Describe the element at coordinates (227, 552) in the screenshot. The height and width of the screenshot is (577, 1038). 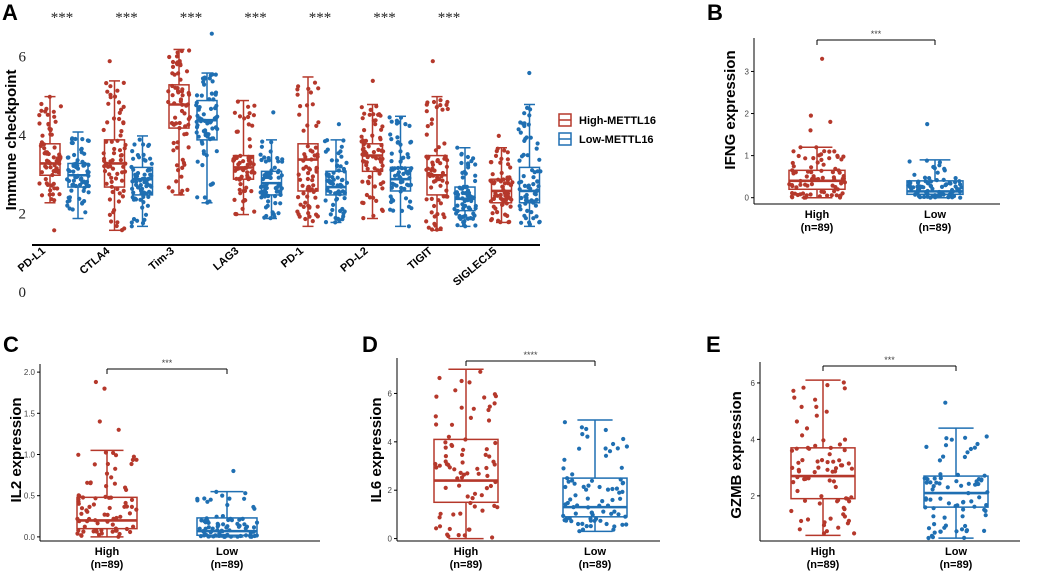
I see `panel-c-low-label: Low` at that location.